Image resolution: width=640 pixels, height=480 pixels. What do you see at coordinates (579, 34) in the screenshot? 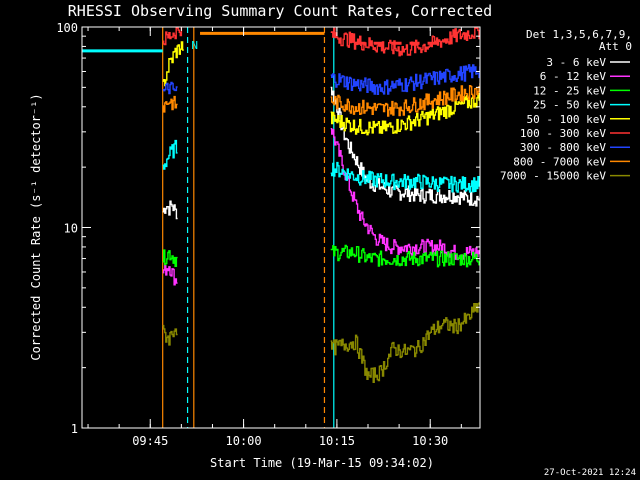
I see `legend-header-line-1: Det 1,3,5,6,7,9,` at bounding box center [579, 34].